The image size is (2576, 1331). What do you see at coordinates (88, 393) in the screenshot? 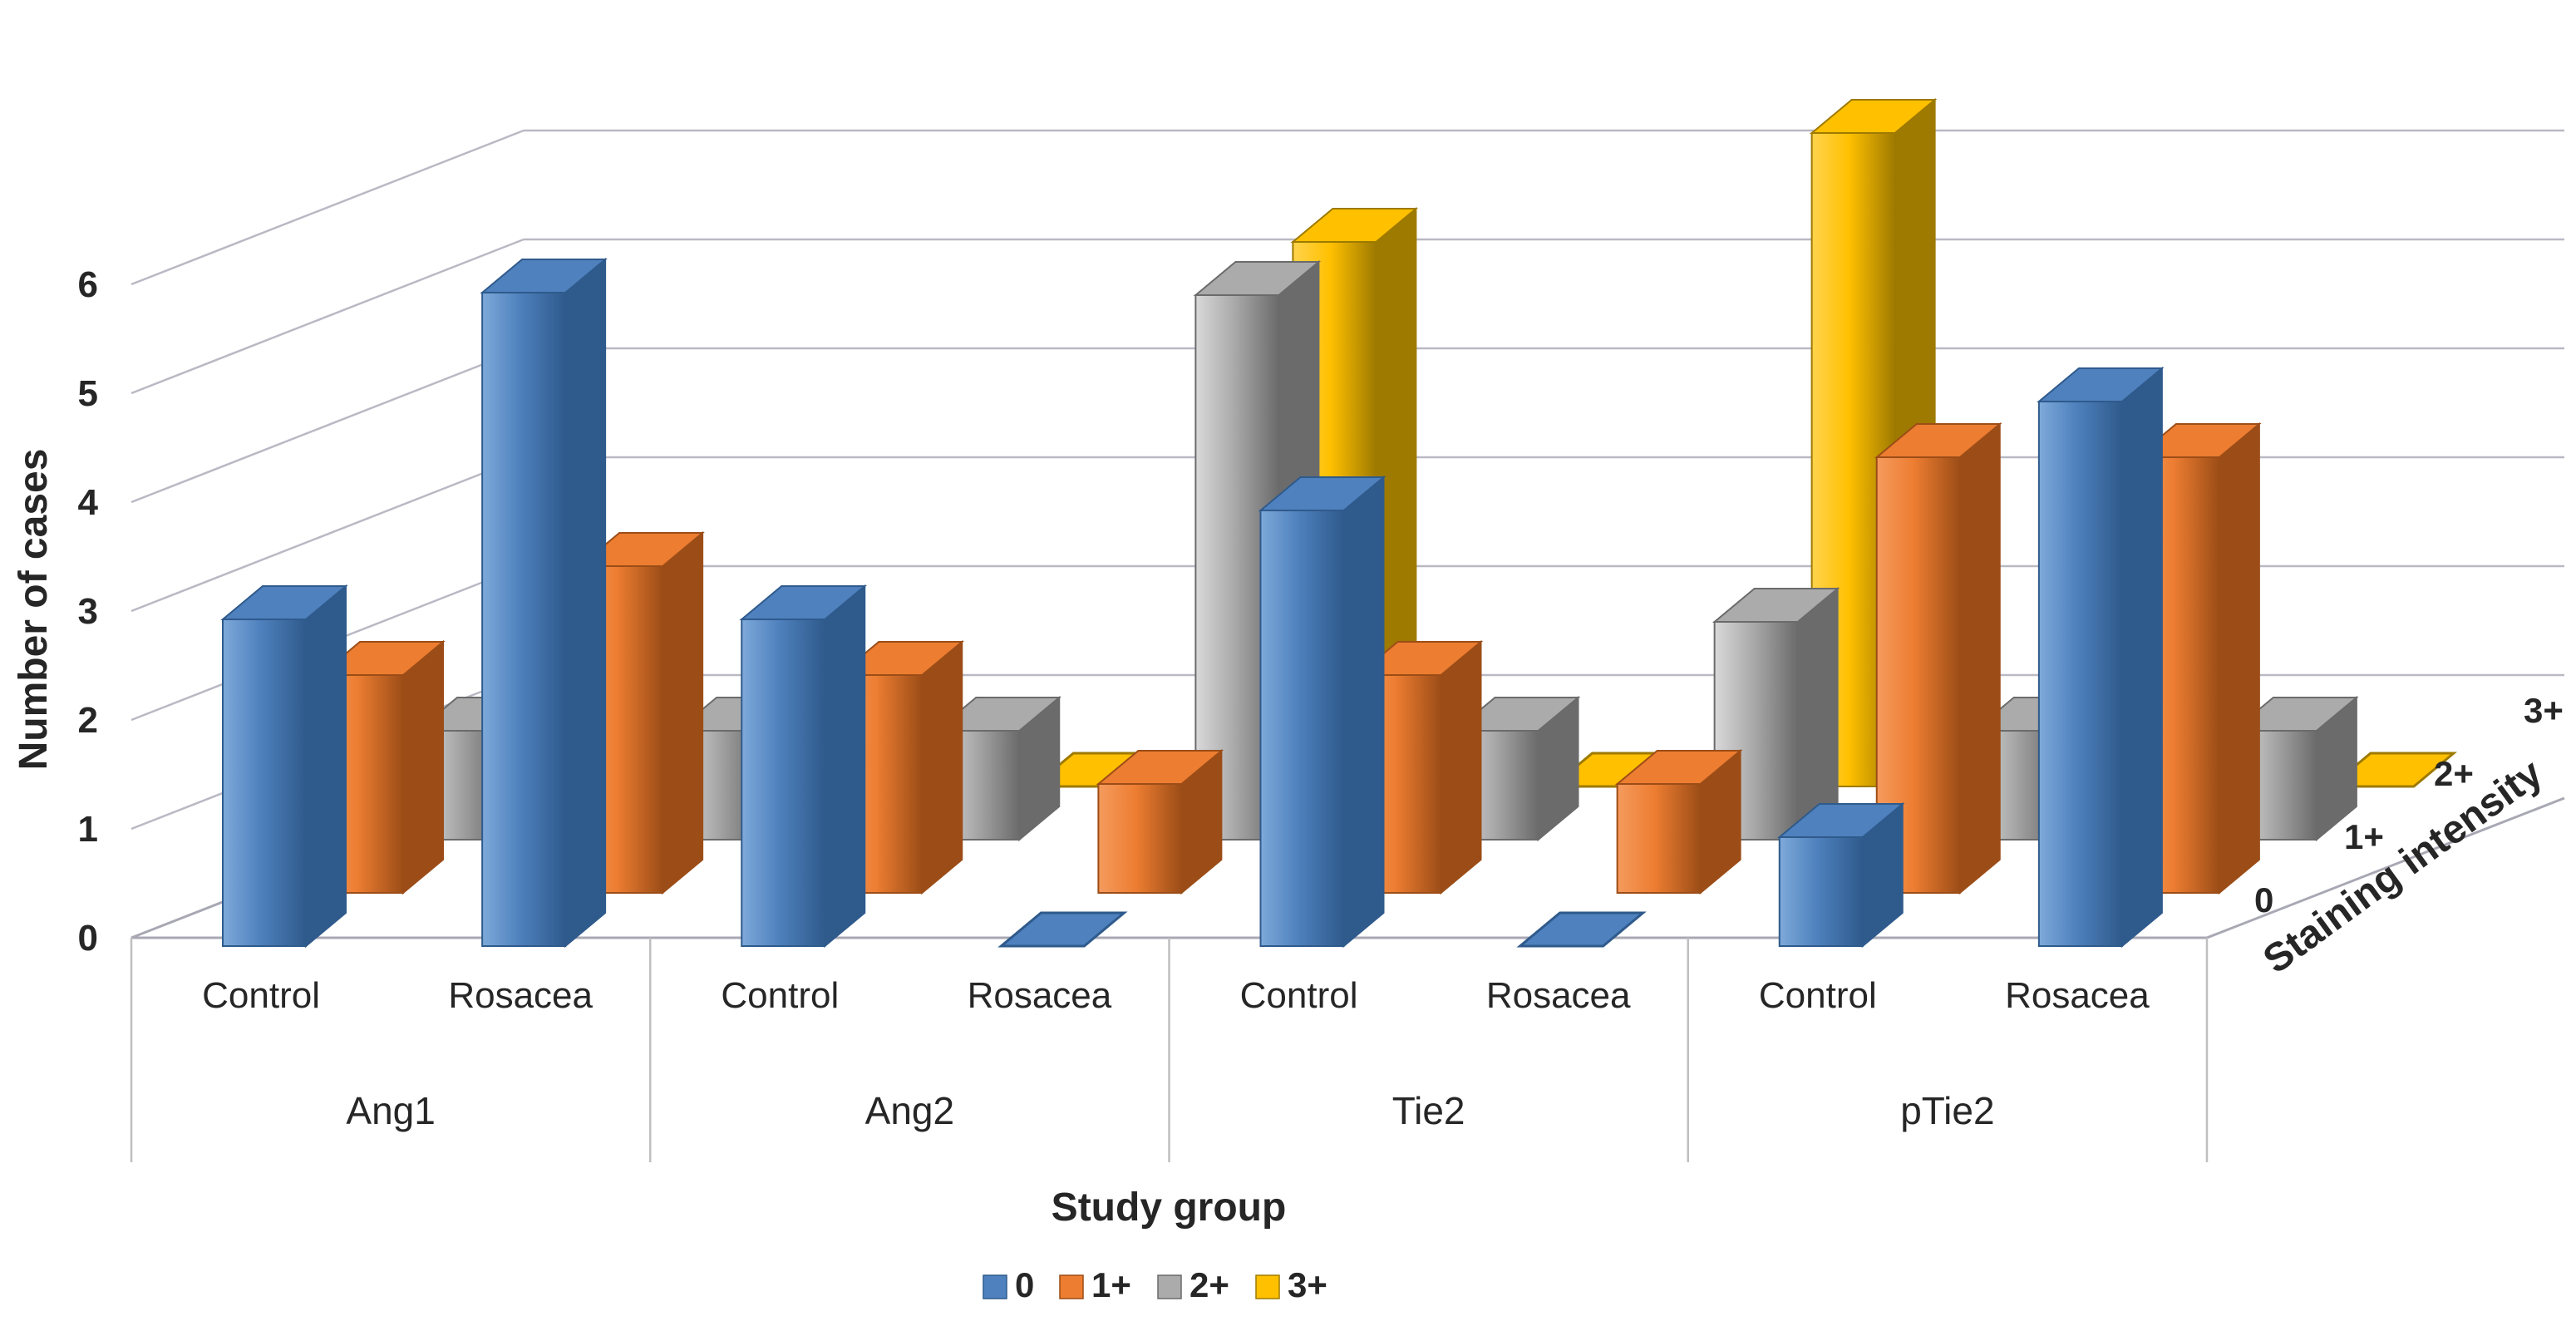
I see `y-tick-label: 5` at bounding box center [88, 393].